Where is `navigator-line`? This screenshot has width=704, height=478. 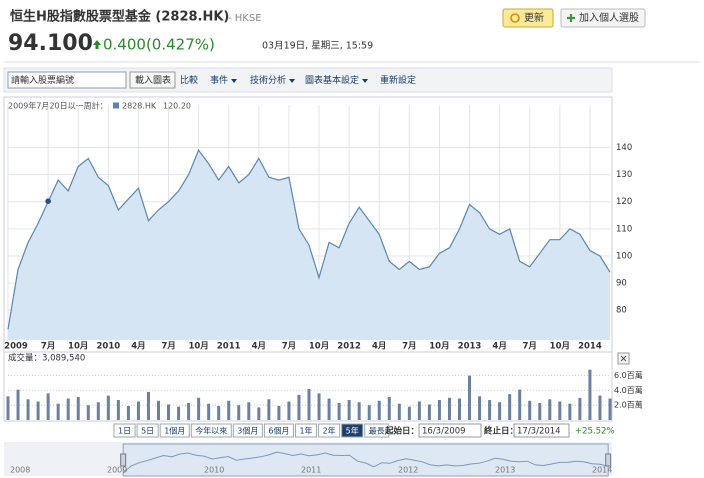
navigator-line is located at coordinates (365, 462).